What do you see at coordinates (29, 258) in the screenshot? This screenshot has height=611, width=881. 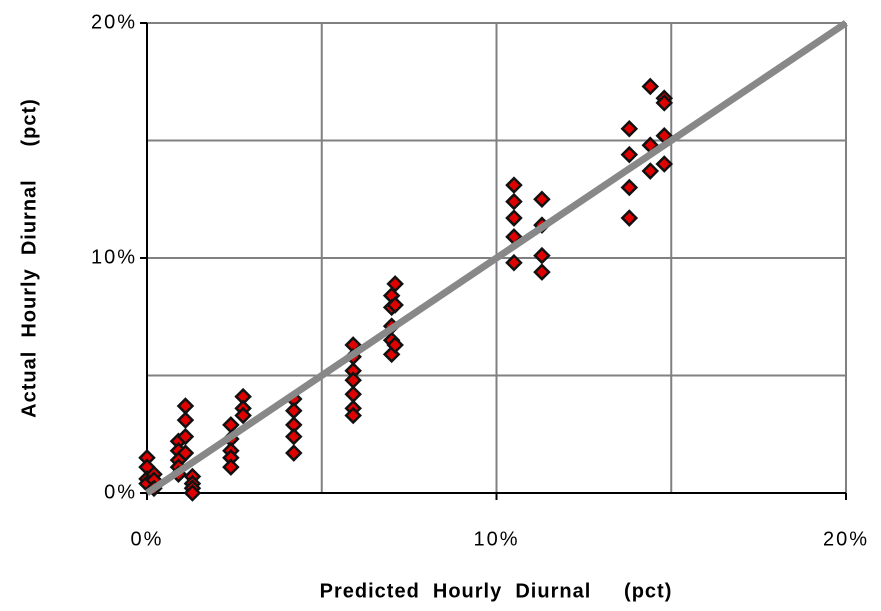 I see `y-axis-label: Actual Hourly Diurnal (pct)` at bounding box center [29, 258].